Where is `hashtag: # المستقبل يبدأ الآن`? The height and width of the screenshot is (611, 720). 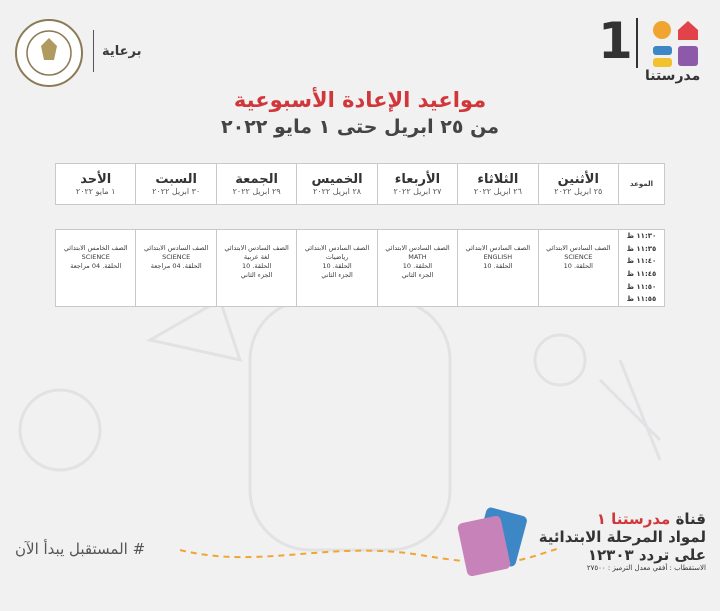
hashtag: # المستقبل يبدأ الآن is located at coordinates (80, 549).